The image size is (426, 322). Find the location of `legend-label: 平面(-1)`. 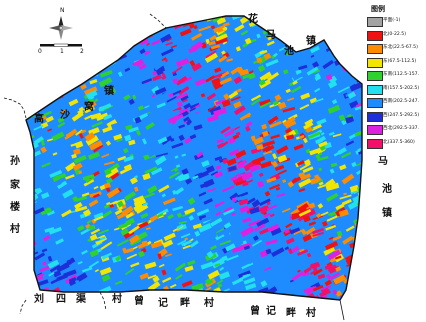

legend-label: 平面(-1) is located at coordinates (392, 20).